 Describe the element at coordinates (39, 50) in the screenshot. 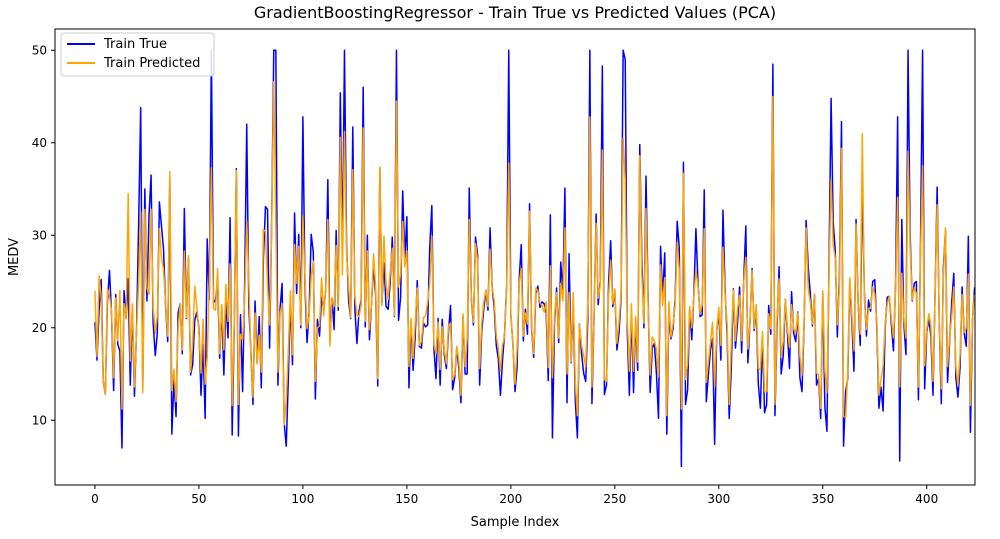

I see `y-tick-label: 50` at that location.